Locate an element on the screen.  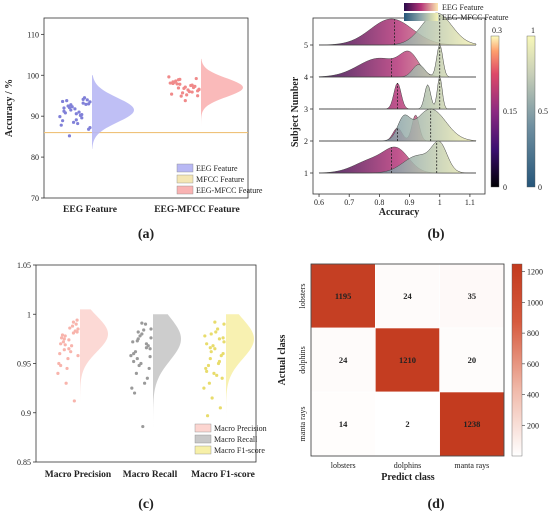
panel-d-colorbar-tick-label-5: 1200 is located at coordinates (535, 272).